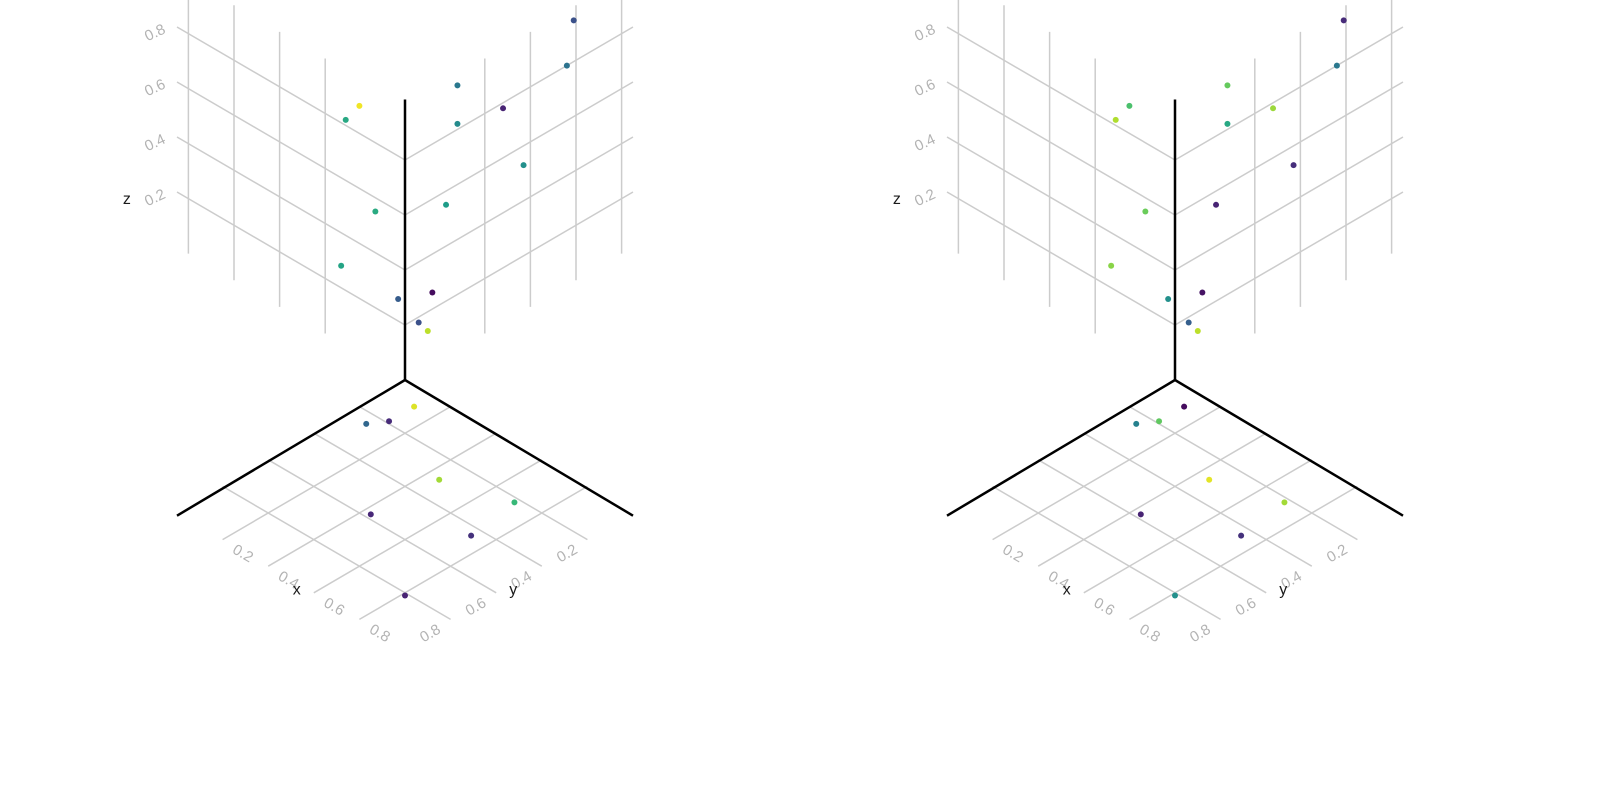 Image resolution: width=1600 pixels, height=800 pixels. I want to click on x-tick-label: 0.8, so click(379, 633).